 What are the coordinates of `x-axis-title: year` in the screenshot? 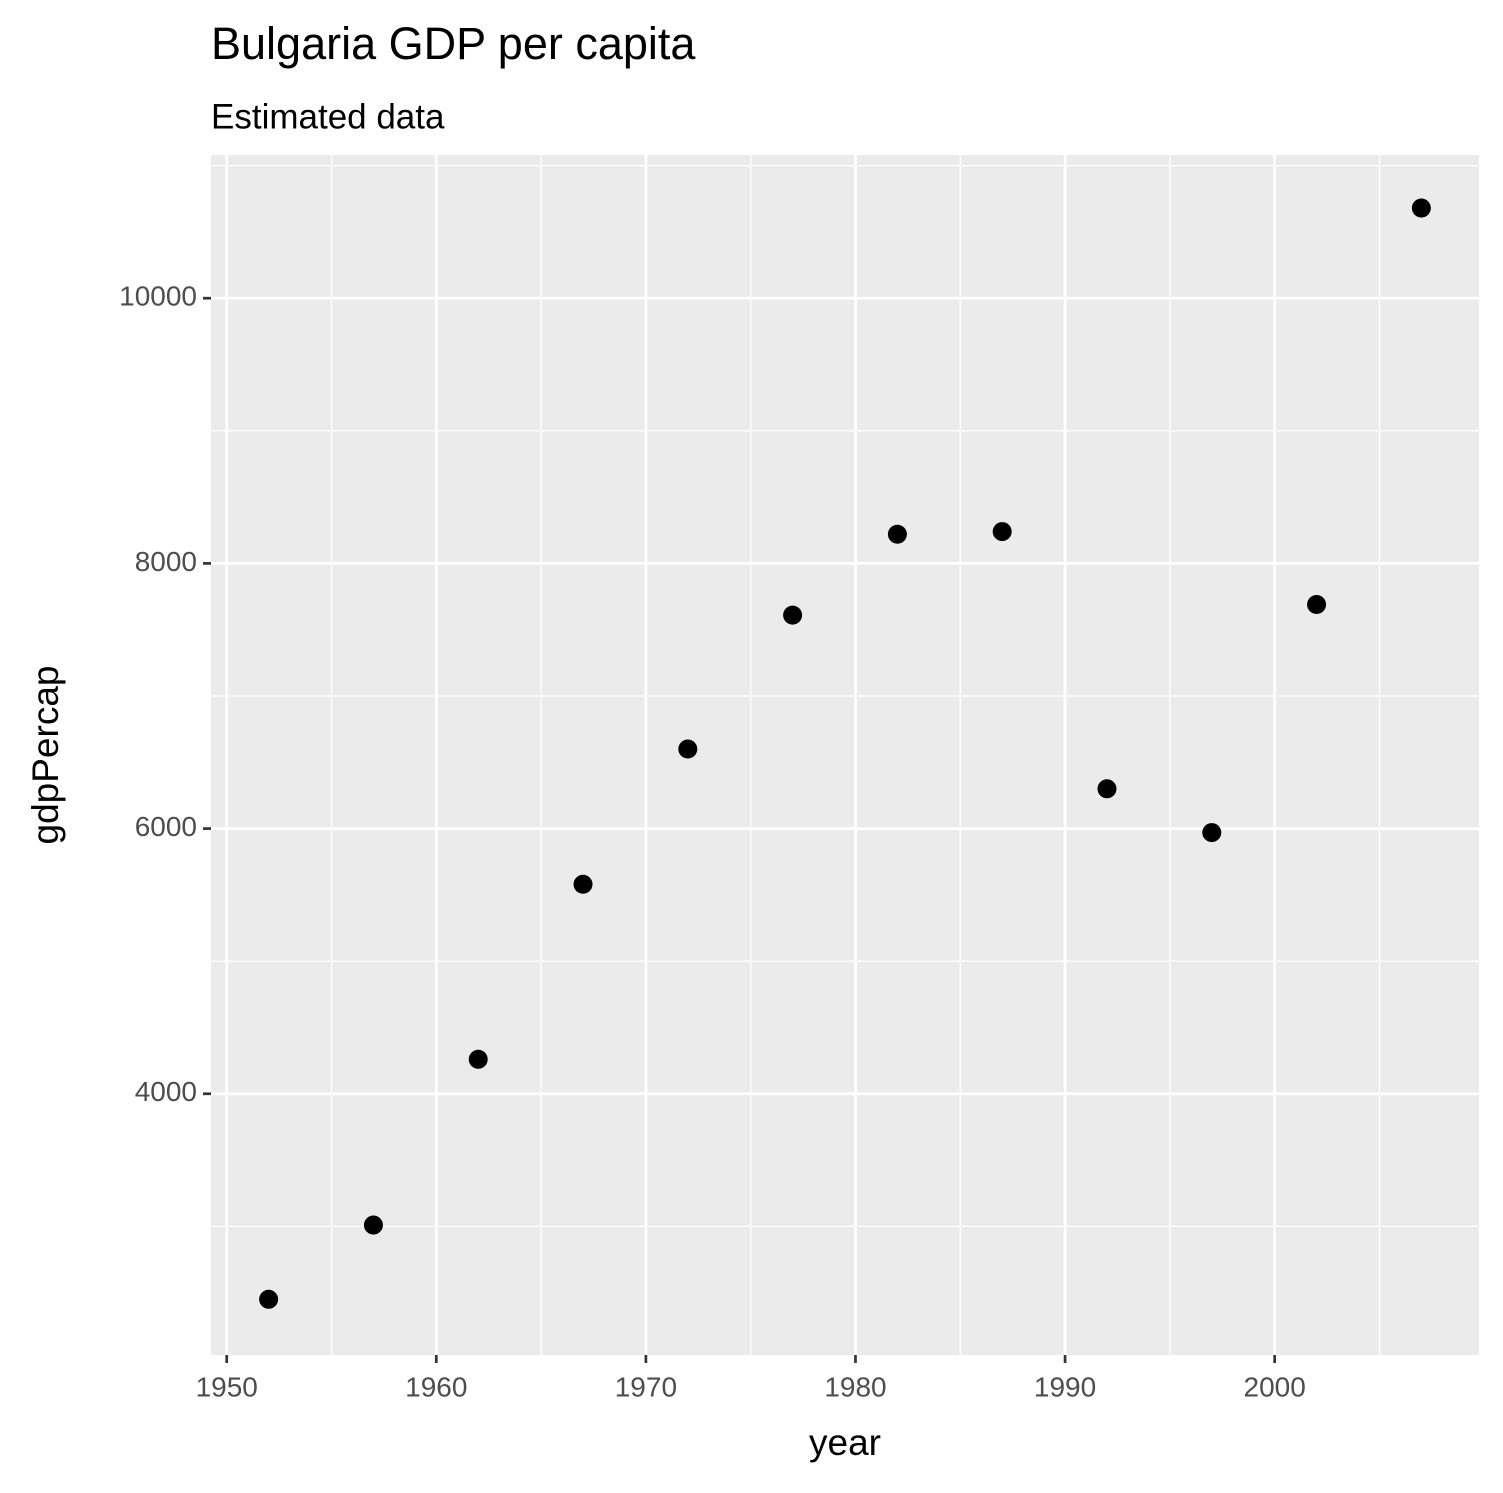 It's located at (845, 1442).